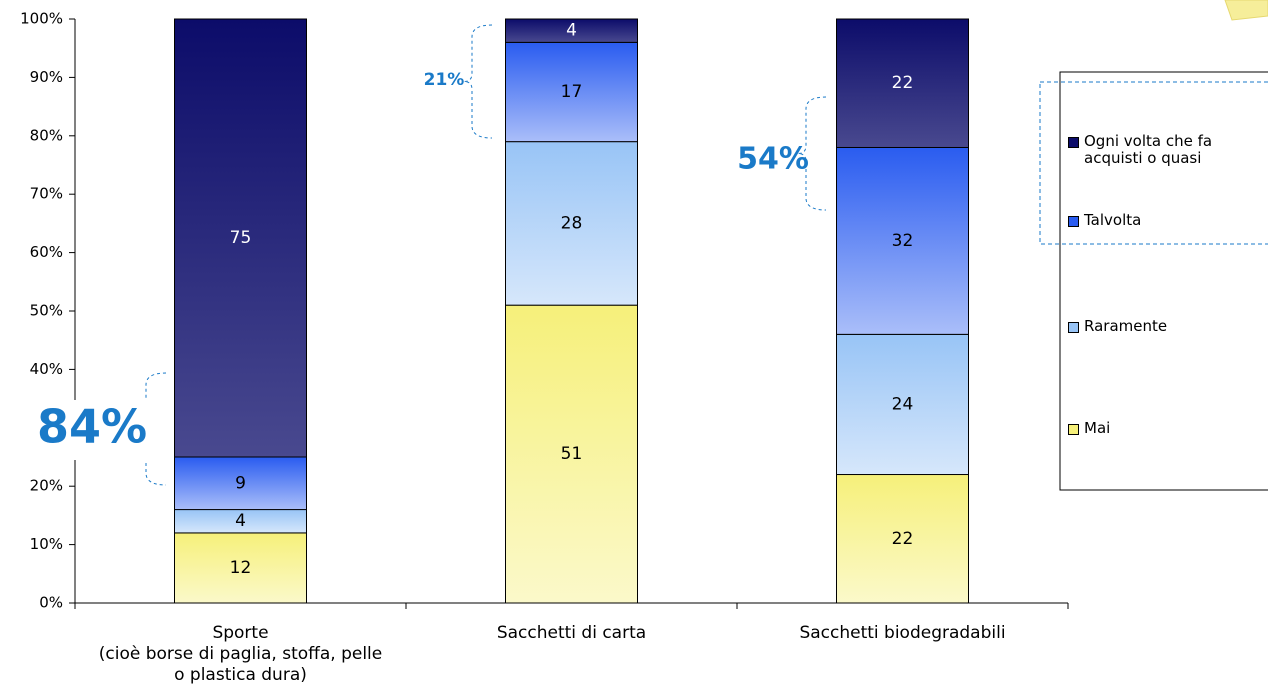 The image size is (1268, 698). Describe the element at coordinates (1163, 428) in the screenshot. I see `legend-item: Mai` at that location.